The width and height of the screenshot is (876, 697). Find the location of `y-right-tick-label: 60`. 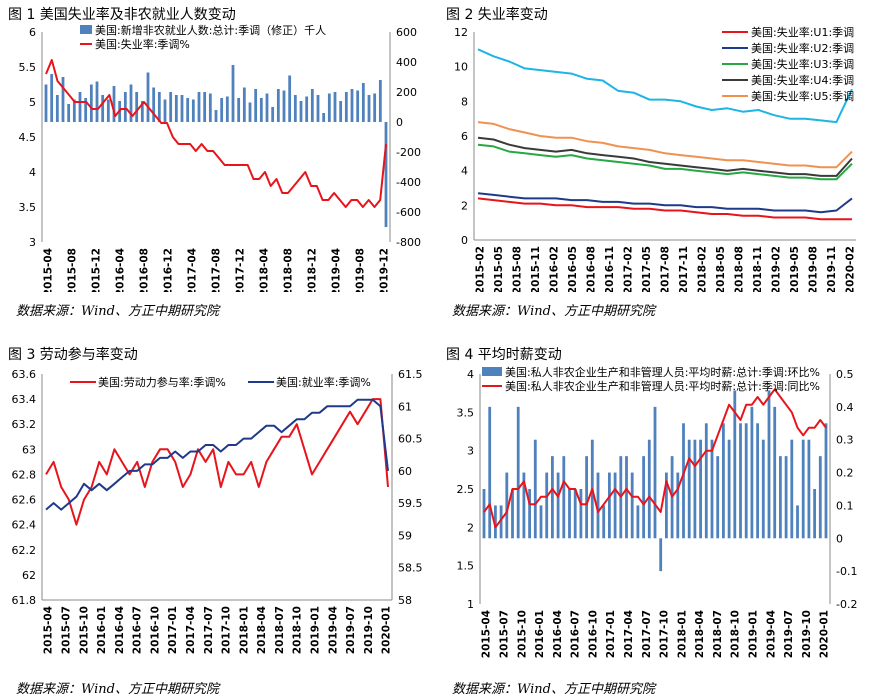

y-right-tick-label: 60 is located at coordinates (405, 471).